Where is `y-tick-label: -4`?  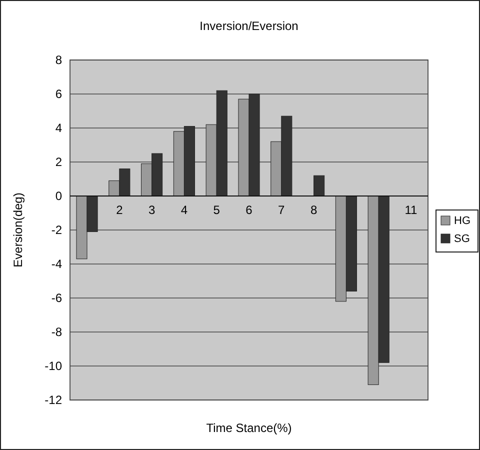
y-tick-label: -4 is located at coordinates (56, 264).